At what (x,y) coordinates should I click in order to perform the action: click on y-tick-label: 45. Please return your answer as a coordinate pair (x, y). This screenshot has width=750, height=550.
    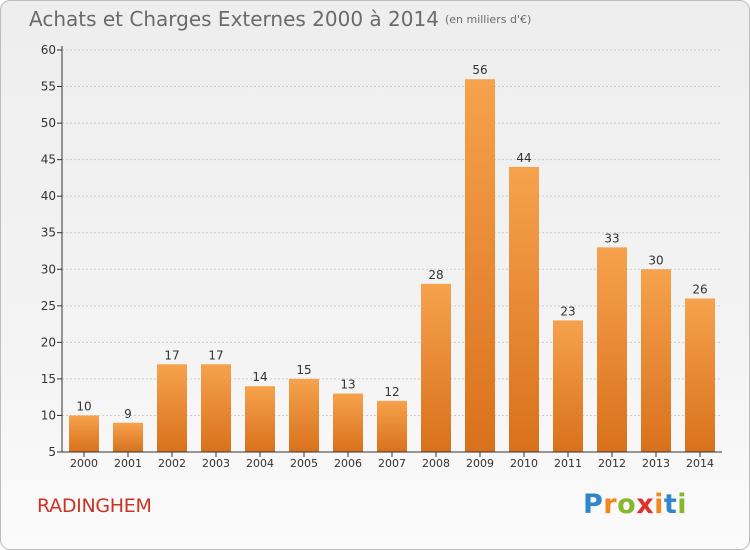
    Looking at the image, I should click on (48, 160).